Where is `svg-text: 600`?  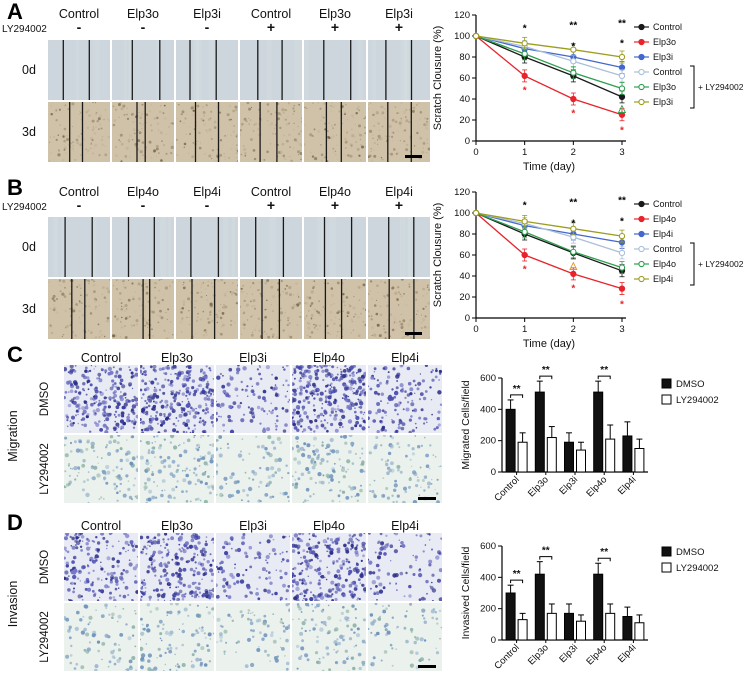
svg-text: 600 is located at coordinates (488, 378).